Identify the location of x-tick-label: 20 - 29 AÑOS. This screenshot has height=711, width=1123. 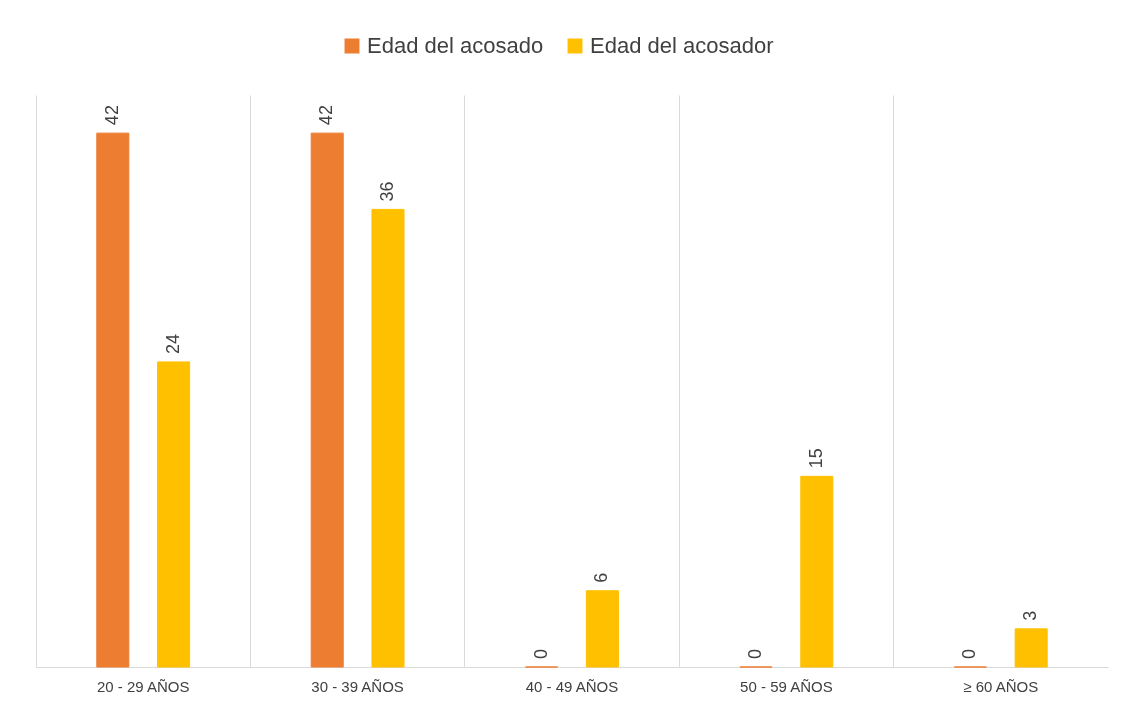
(143, 686).